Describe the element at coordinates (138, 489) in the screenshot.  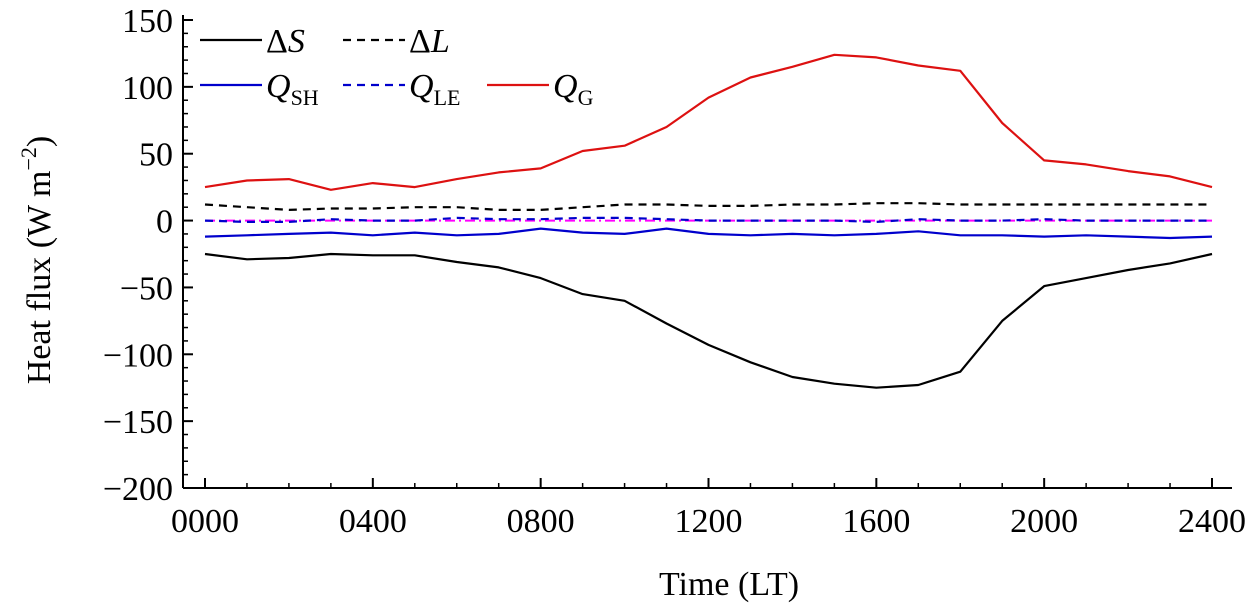
I see `y-tick-label: −200` at that location.